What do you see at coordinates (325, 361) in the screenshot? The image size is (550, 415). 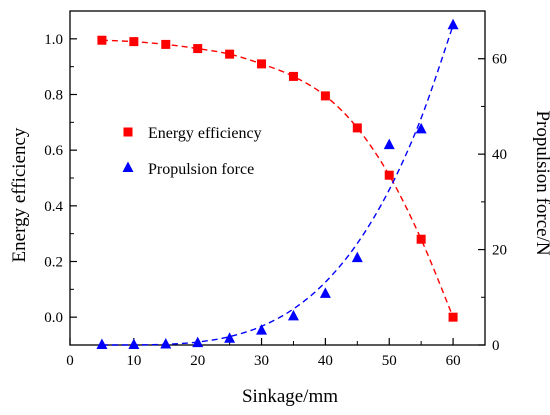 I see `x-tick-label: 40` at bounding box center [325, 361].